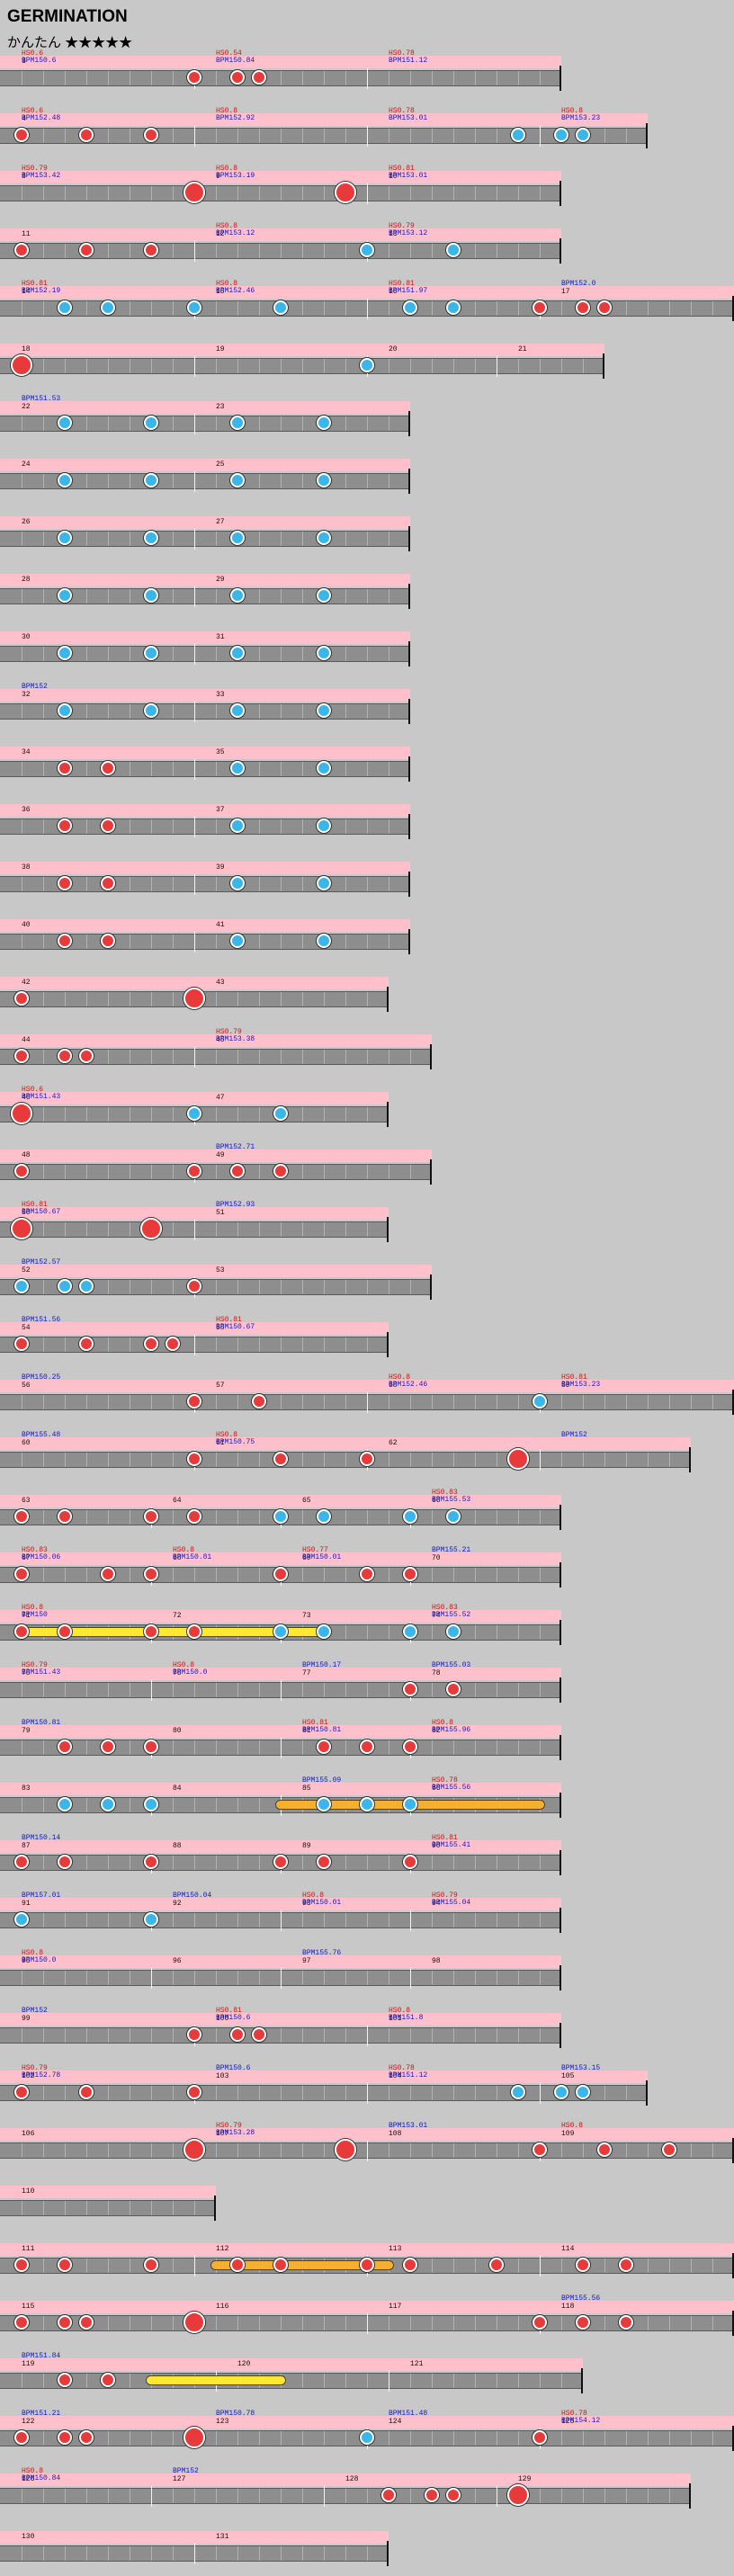  What do you see at coordinates (33, 2471) in the screenshot?
I see `scroll-speed-label: HS0.8` at bounding box center [33, 2471].